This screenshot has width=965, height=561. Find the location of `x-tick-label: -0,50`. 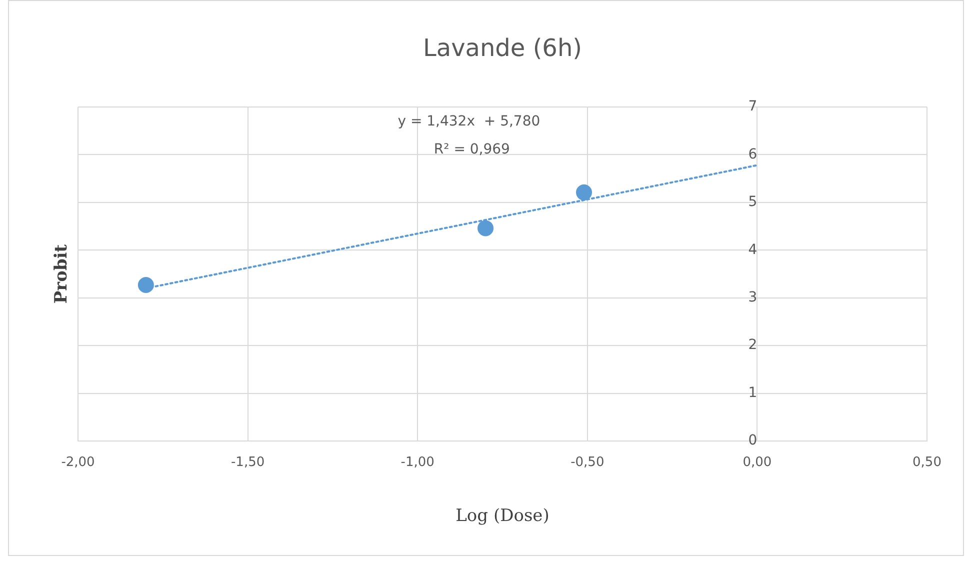

x-tick-label: -0,50 is located at coordinates (587, 462).